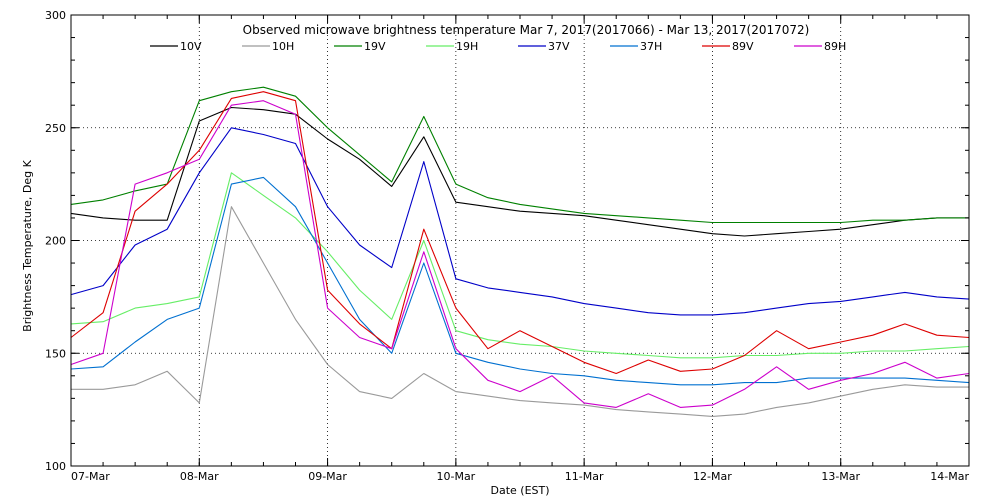 The image size is (1000, 500). What do you see at coordinates (55, 15) in the screenshot?
I see `y-tick-label: 300` at bounding box center [55, 15].